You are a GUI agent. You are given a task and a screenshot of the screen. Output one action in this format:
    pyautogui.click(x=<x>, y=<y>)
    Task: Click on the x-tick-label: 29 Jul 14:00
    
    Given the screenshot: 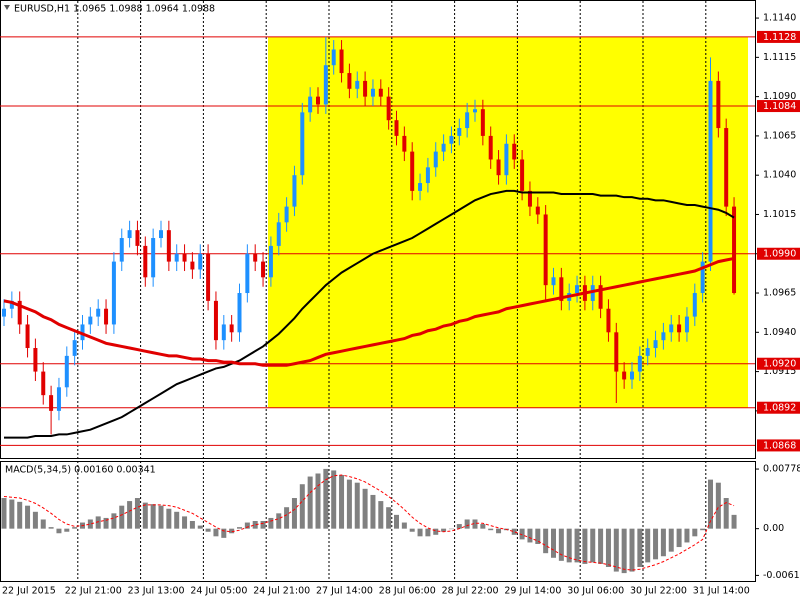 What is the action you would take?
    pyautogui.click(x=532, y=591)
    